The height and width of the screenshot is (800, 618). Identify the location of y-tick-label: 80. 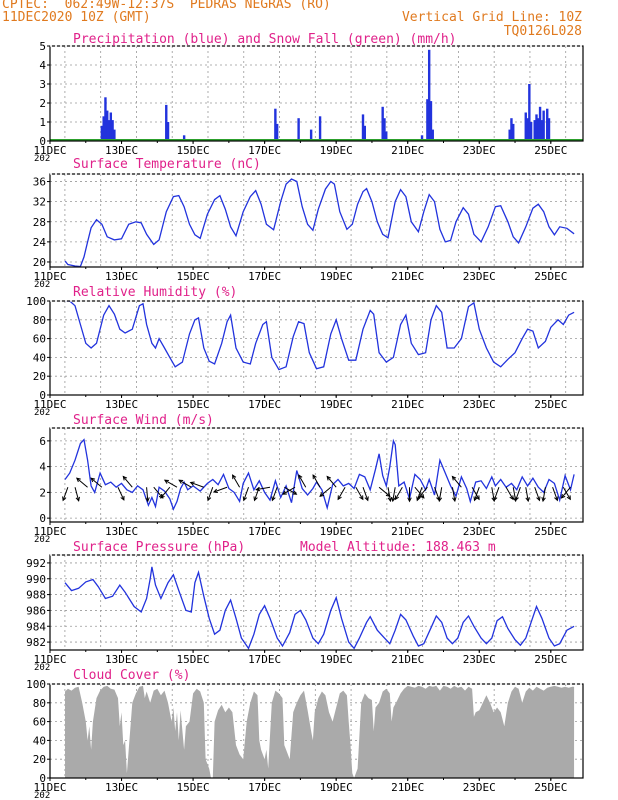
(39, 320).